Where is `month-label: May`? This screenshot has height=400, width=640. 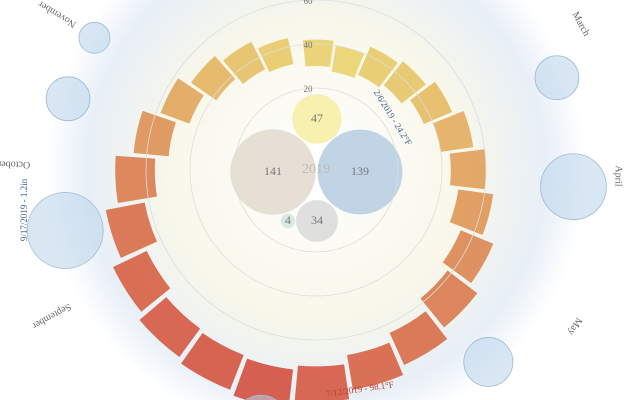
month-label: May is located at coordinates (574, 326).